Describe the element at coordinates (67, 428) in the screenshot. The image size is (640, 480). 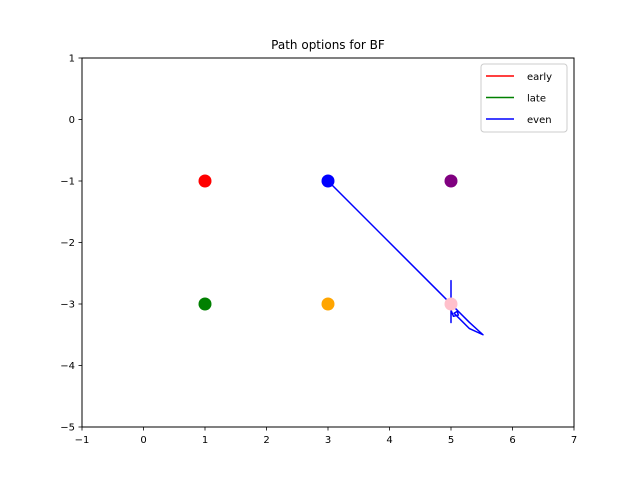
I see `y-tick-label: −5` at that location.